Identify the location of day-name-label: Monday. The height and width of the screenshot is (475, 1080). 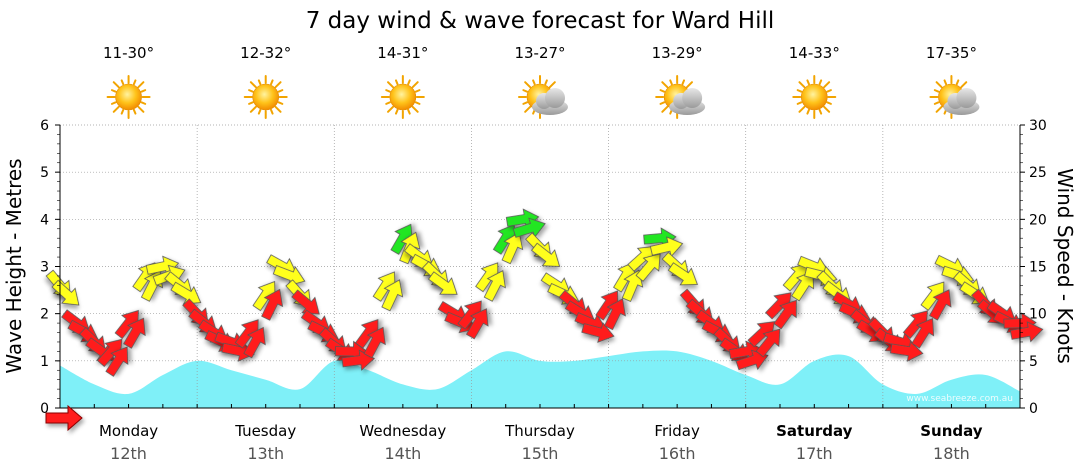
(128, 431).